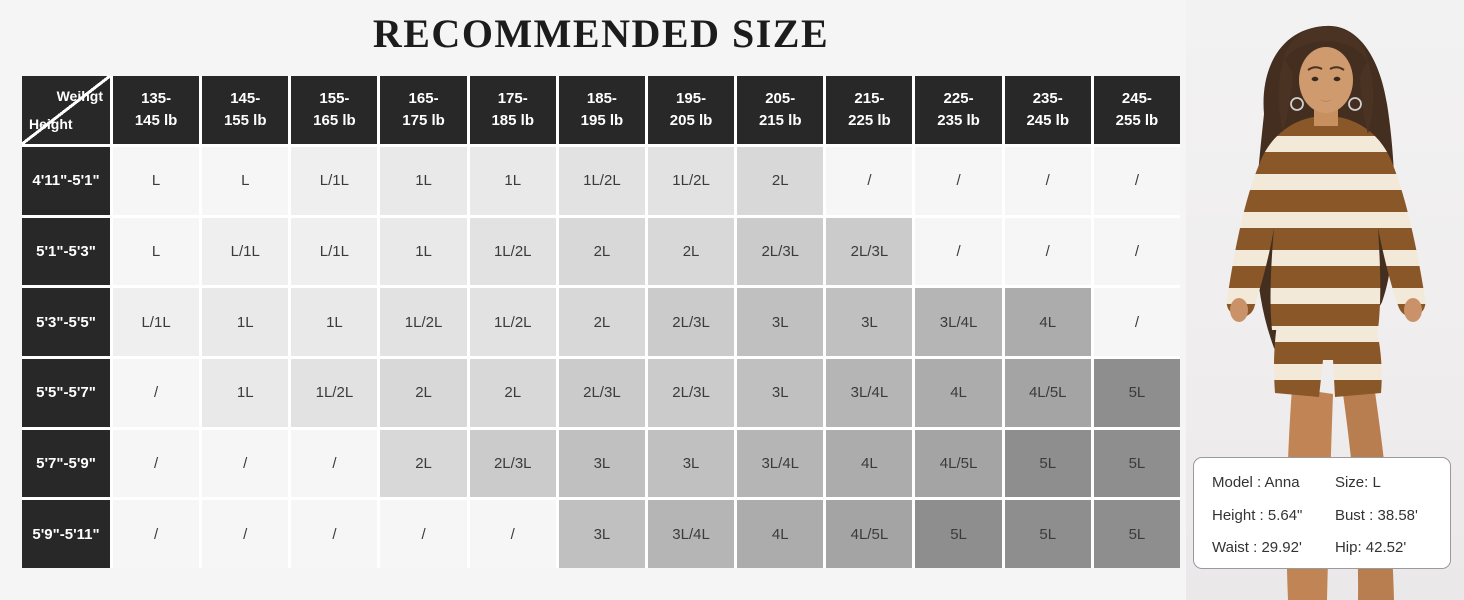 This screenshot has height=600, width=1464. Describe the element at coordinates (79, 96) in the screenshot. I see `corner-weight-label: Weihgt` at that location.